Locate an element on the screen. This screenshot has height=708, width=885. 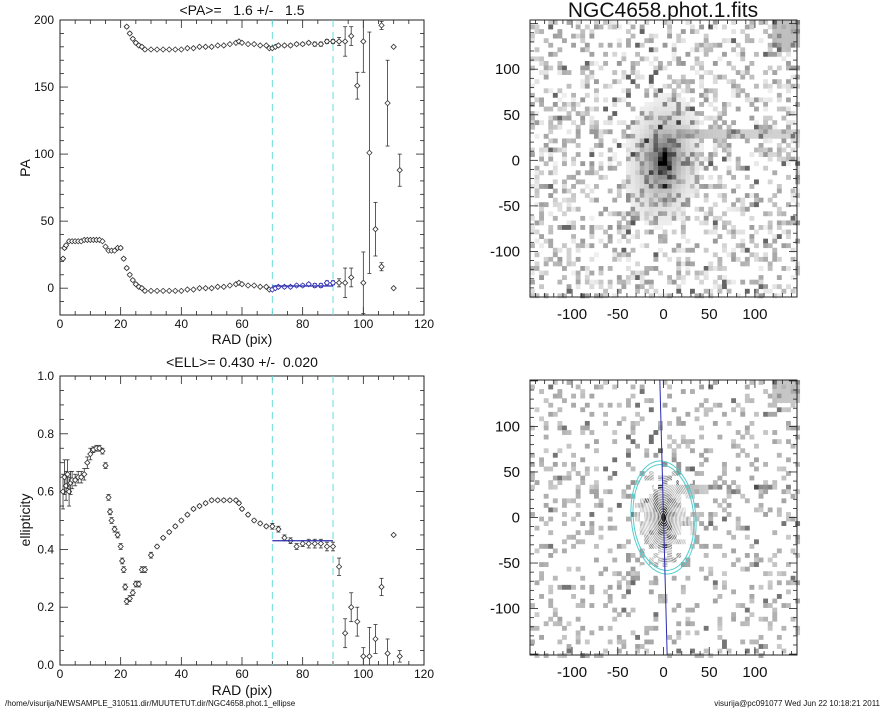
image-bottom-x-tick-label: -50 is located at coordinates (618, 672).